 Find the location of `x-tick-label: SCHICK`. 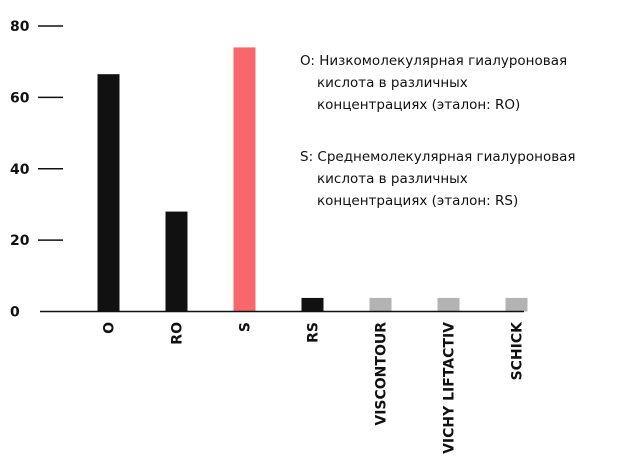

x-tick-label: SCHICK is located at coordinates (518, 351).